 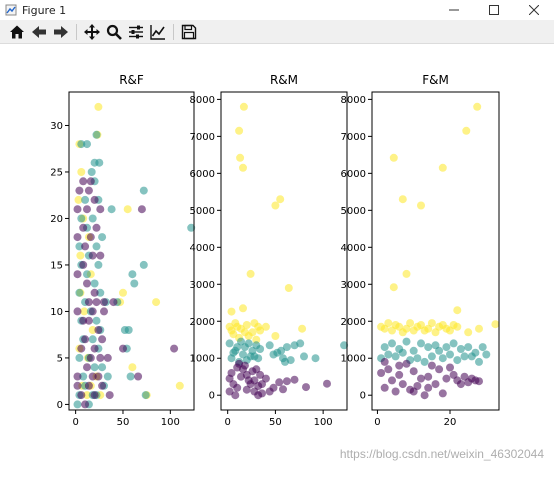 I want to click on x-tick-label: 50, so click(x=275, y=422).